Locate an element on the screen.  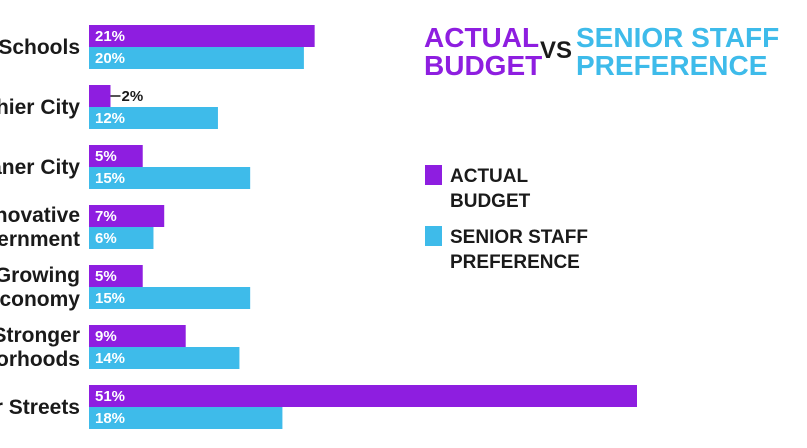
data-label: 20% is located at coordinates (110, 58).